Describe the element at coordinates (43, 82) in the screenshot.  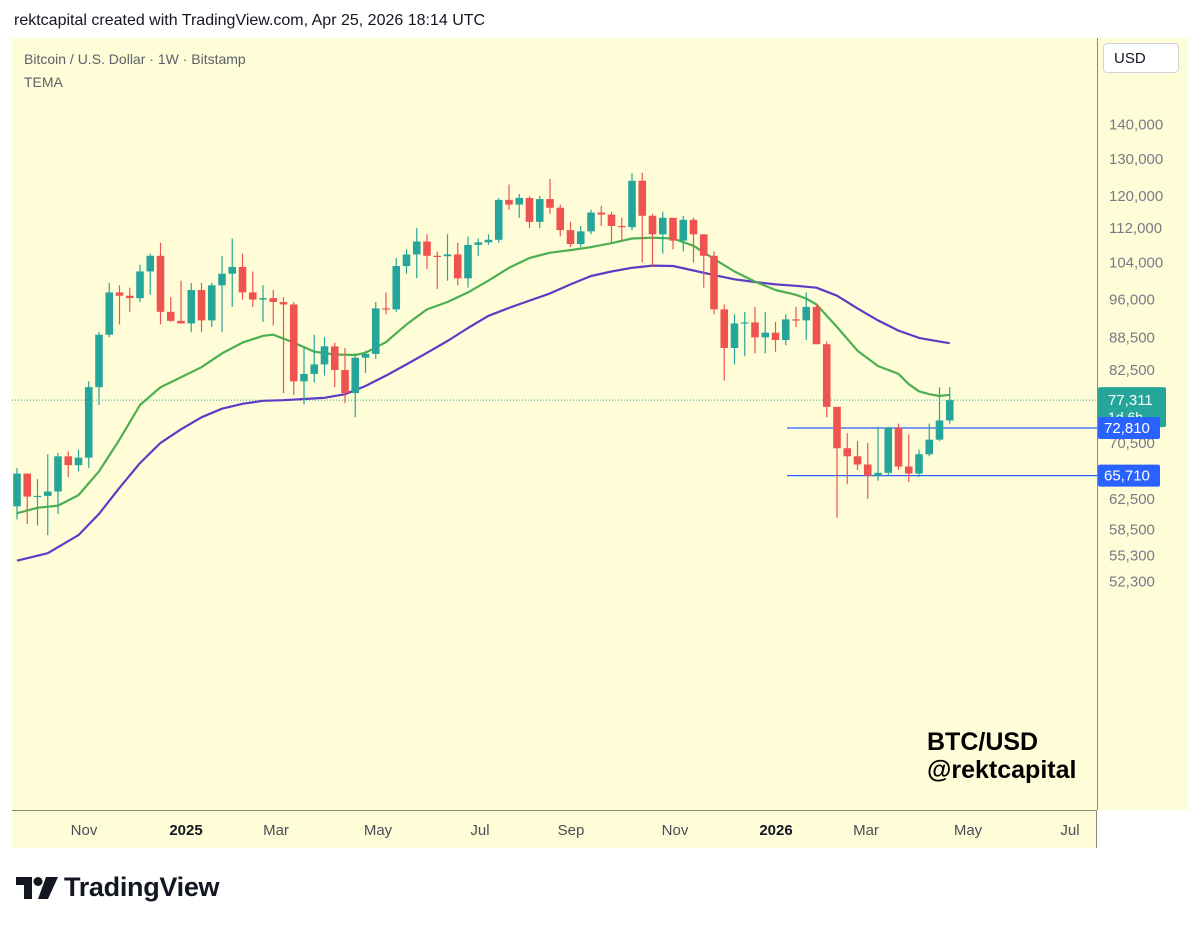
I see `indicator-name: TEMA` at that location.